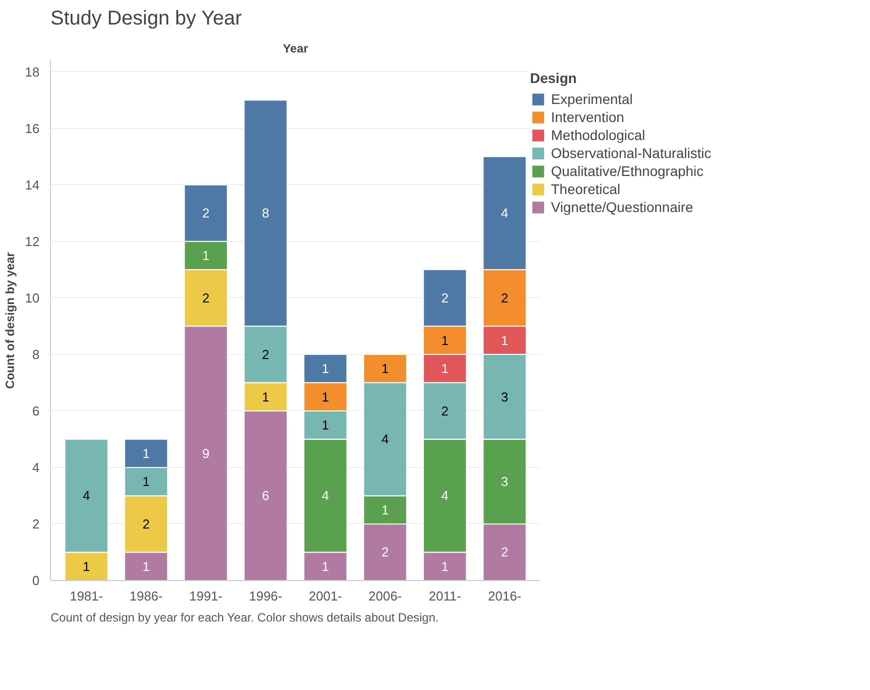 The width and height of the screenshot is (870, 690). I want to click on x-tick-label: 2001-, so click(325, 596).